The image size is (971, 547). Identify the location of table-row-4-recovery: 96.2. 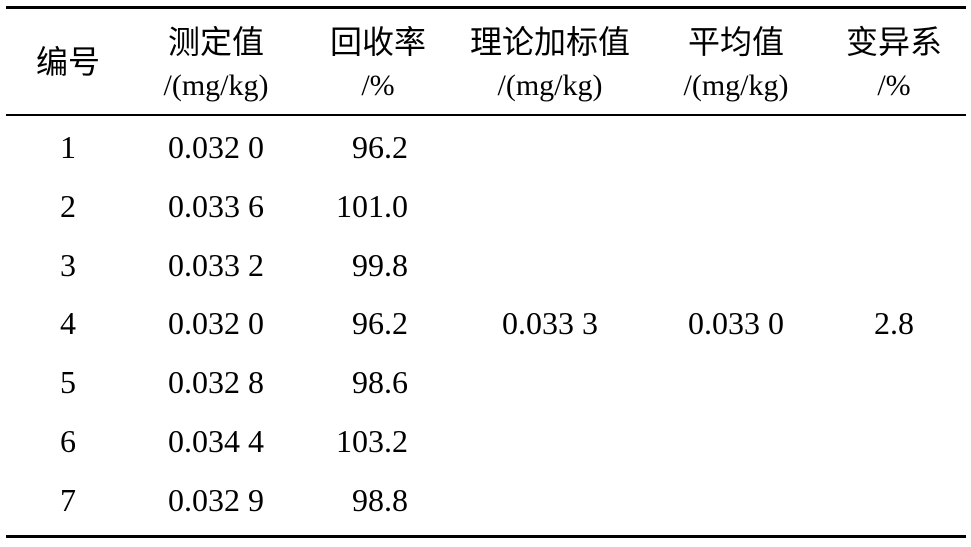
(380, 323).